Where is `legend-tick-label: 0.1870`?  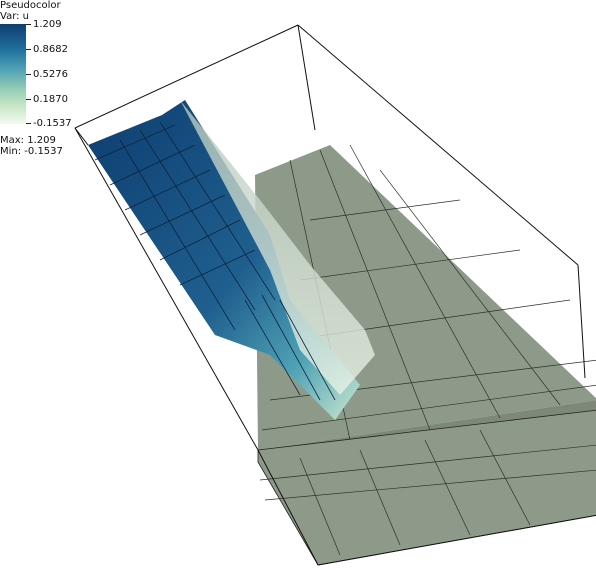 legend-tick-label: 0.1870 is located at coordinates (50, 99).